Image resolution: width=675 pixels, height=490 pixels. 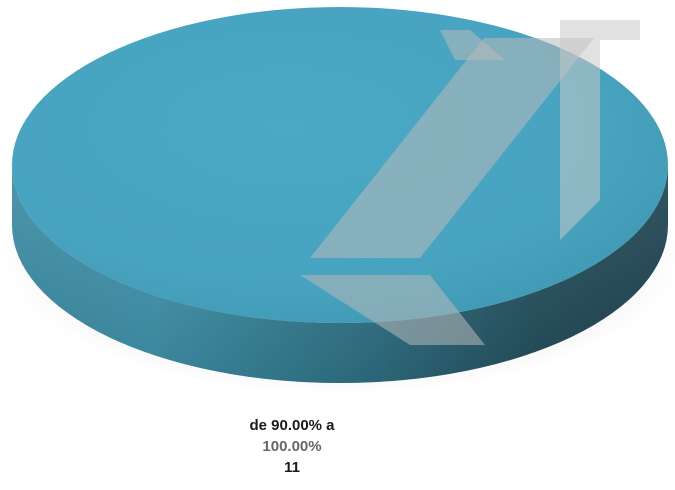 I want to click on pie-data-label: de 90.00% a 100.00% 11, so click(x=292, y=446).